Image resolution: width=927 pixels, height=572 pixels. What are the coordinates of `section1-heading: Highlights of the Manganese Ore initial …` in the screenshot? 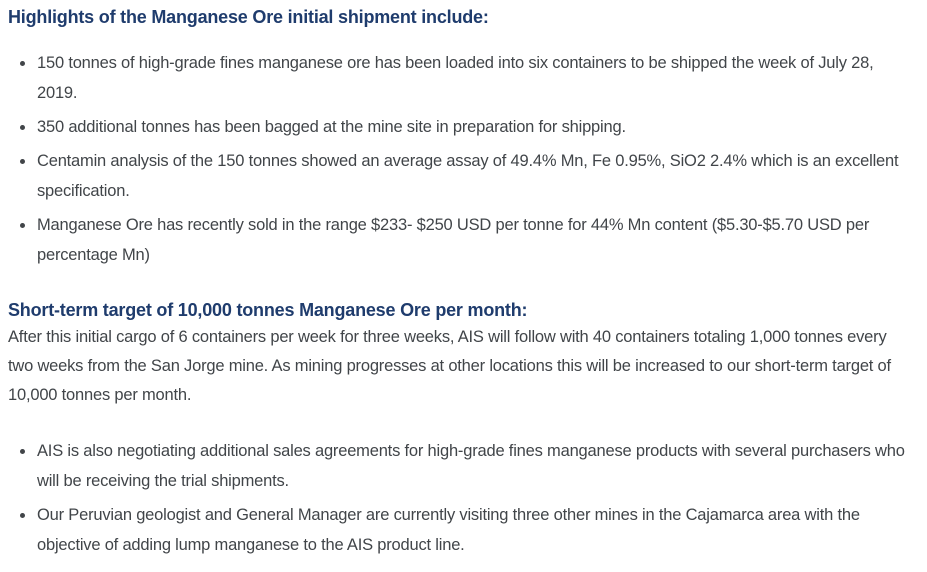 It's located at (248, 17).